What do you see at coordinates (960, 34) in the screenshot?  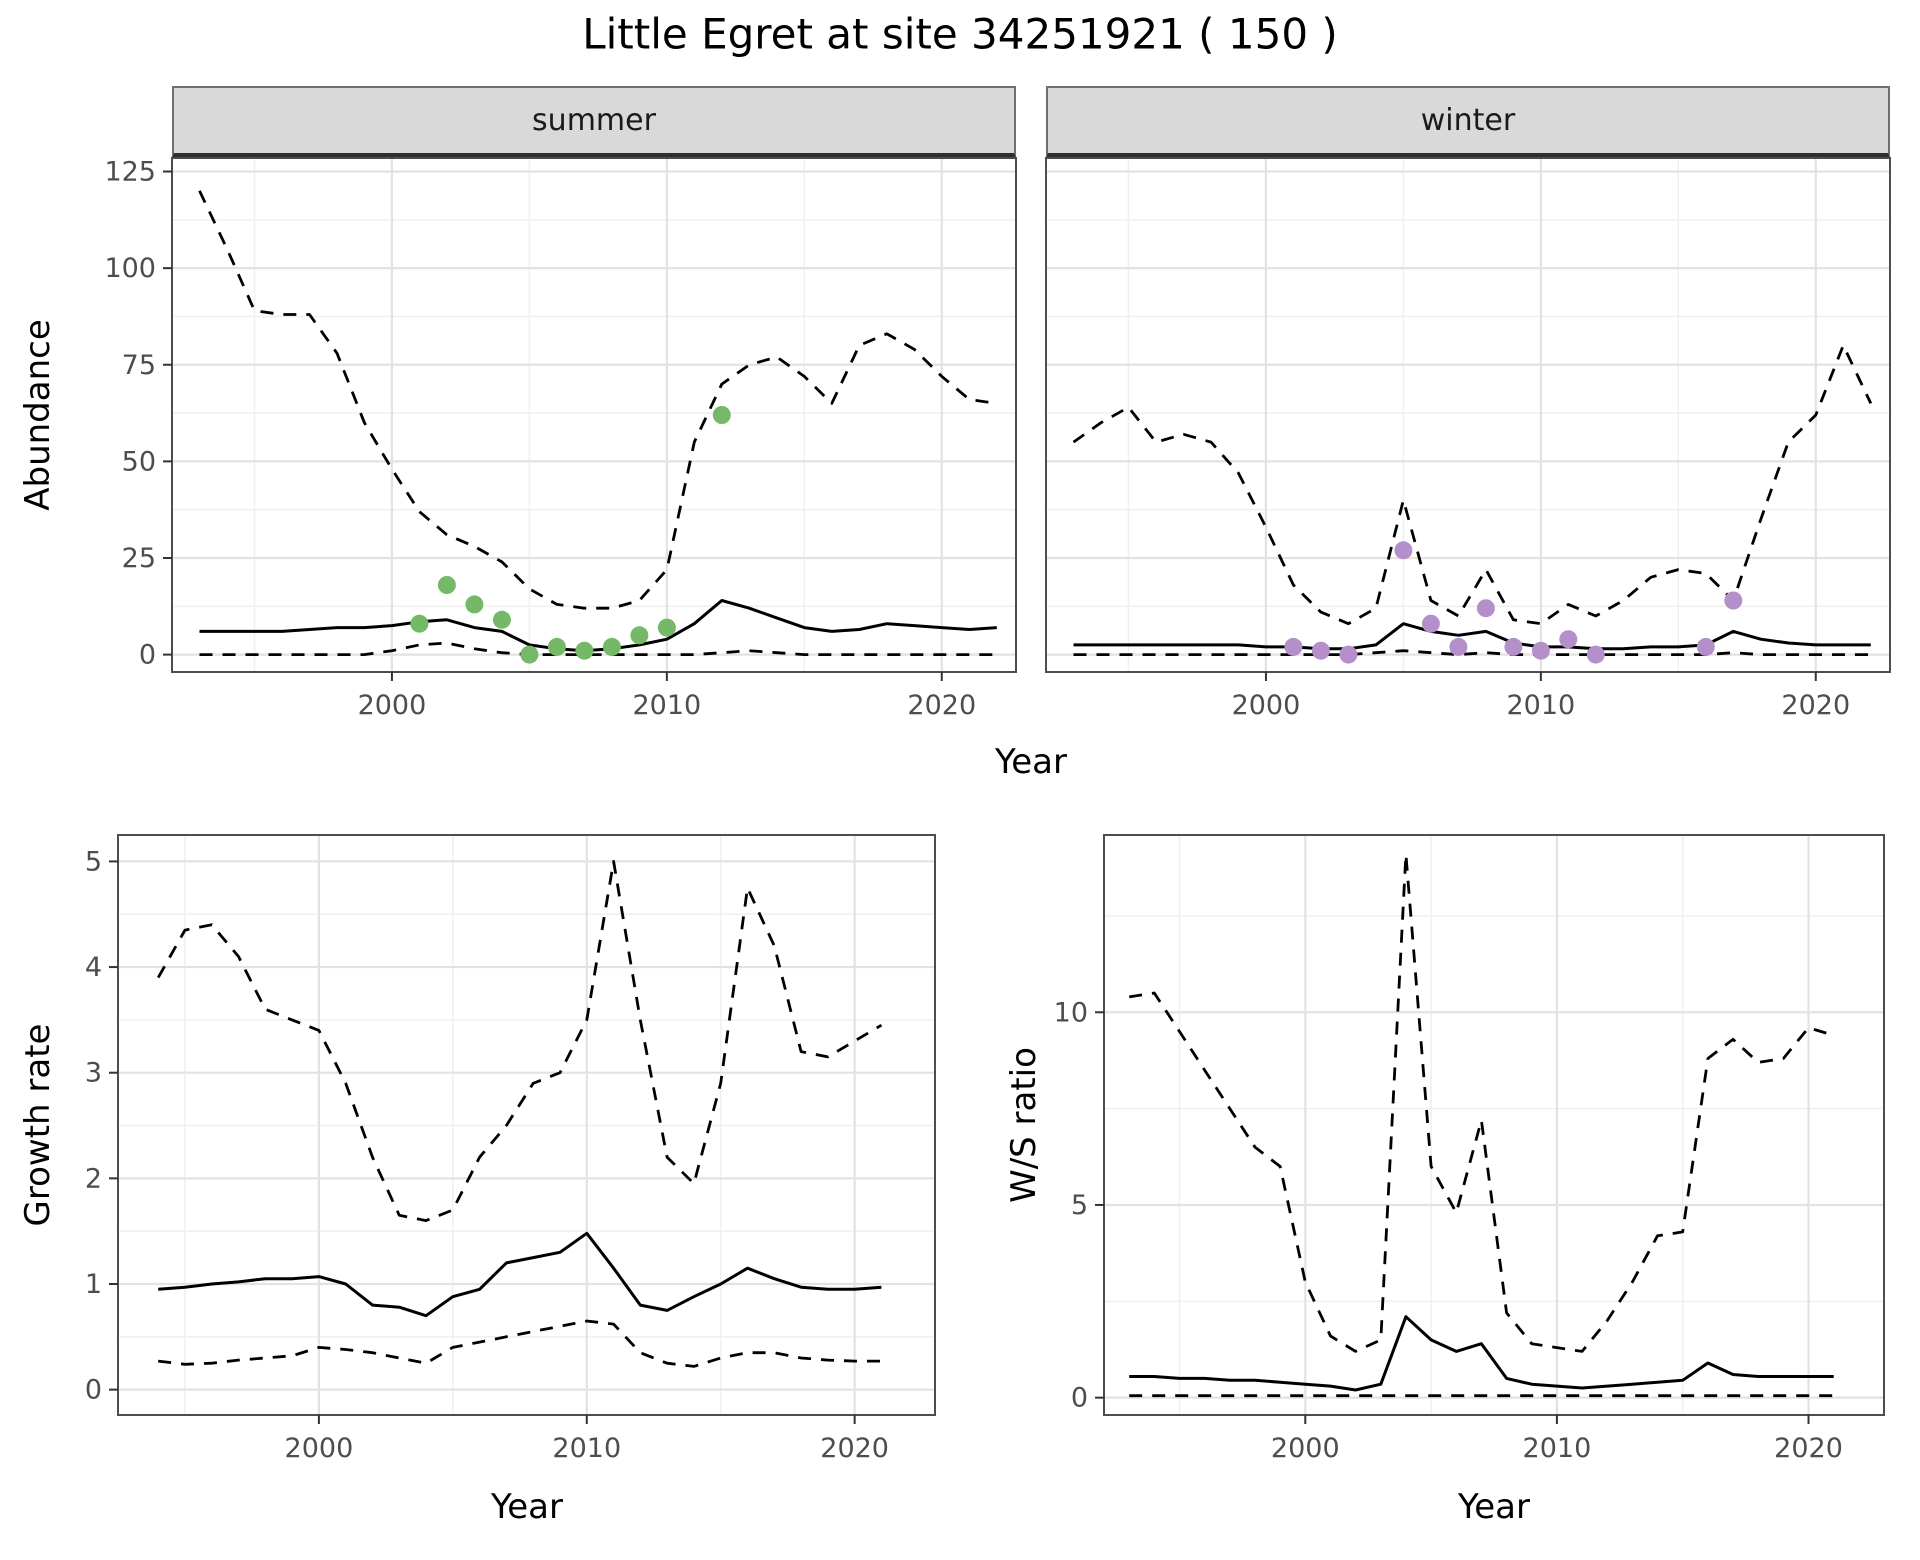 I see `figure-title: Little Egret at site 34251921 ( 150 )` at bounding box center [960, 34].